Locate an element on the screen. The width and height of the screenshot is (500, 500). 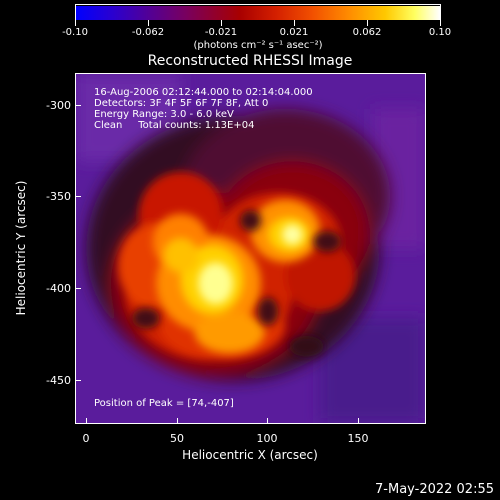
timestamp: 7-May-2022 02:55 is located at coordinates (434, 489).